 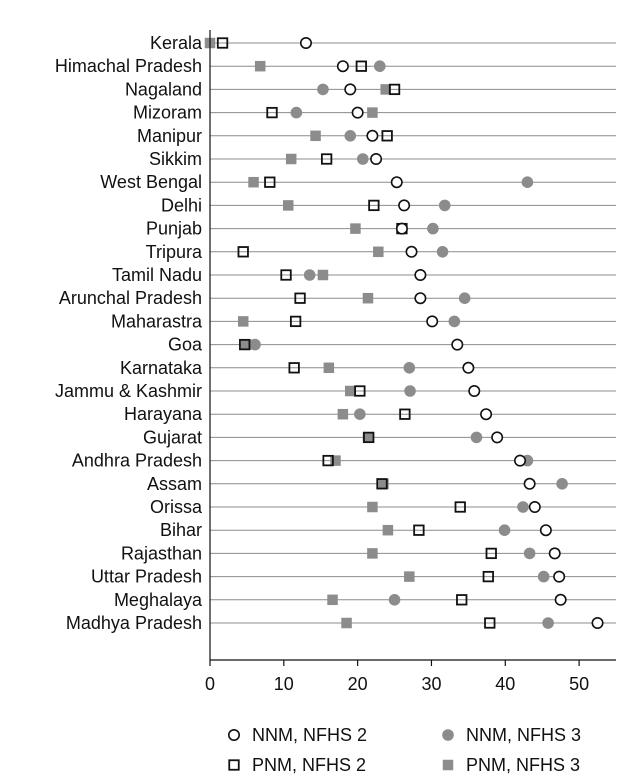 What do you see at coordinates (157, 321) in the screenshot?
I see `row-label: Maharastra` at bounding box center [157, 321].